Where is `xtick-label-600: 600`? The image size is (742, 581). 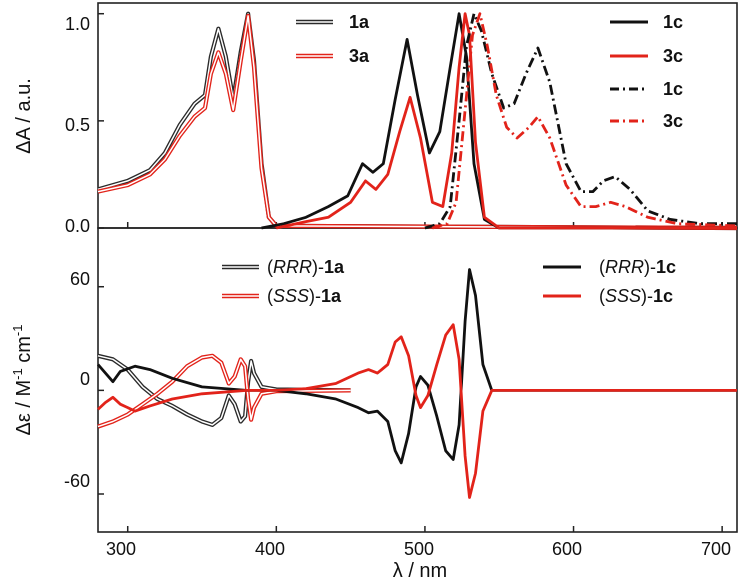 xtick-label-600: 600 is located at coordinates (567, 549).